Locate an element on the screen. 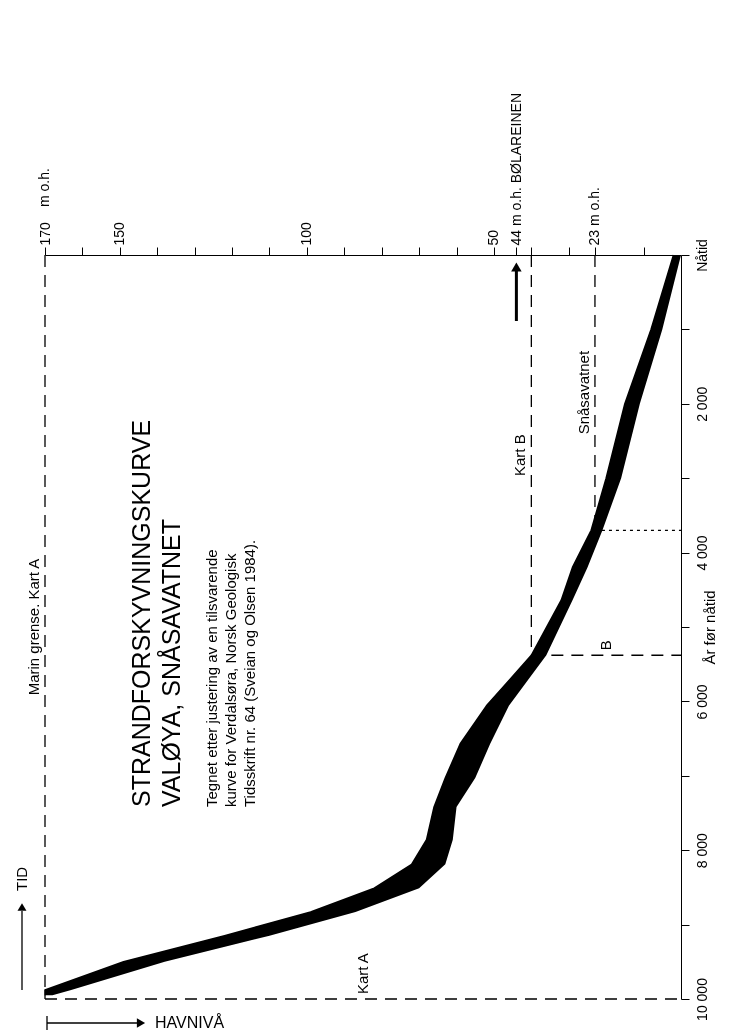 The height and width of the screenshot is (1035, 753). x-tick-label: 170 is located at coordinates (44, 233).